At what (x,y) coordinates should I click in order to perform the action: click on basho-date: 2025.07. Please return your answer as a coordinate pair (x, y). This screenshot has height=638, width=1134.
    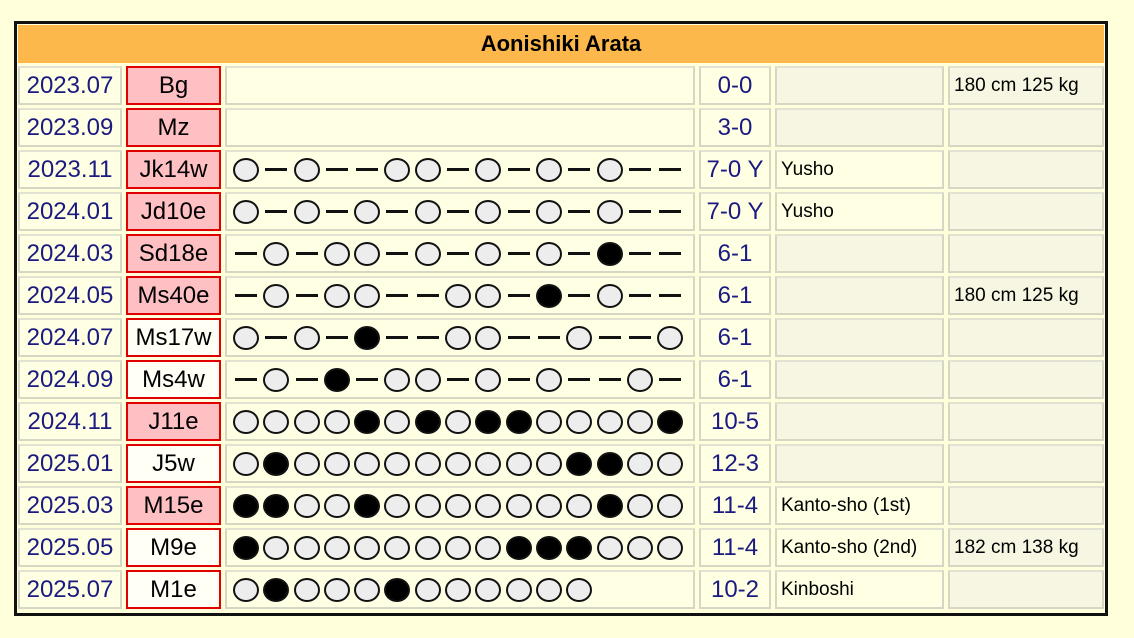
    Looking at the image, I should click on (70, 589).